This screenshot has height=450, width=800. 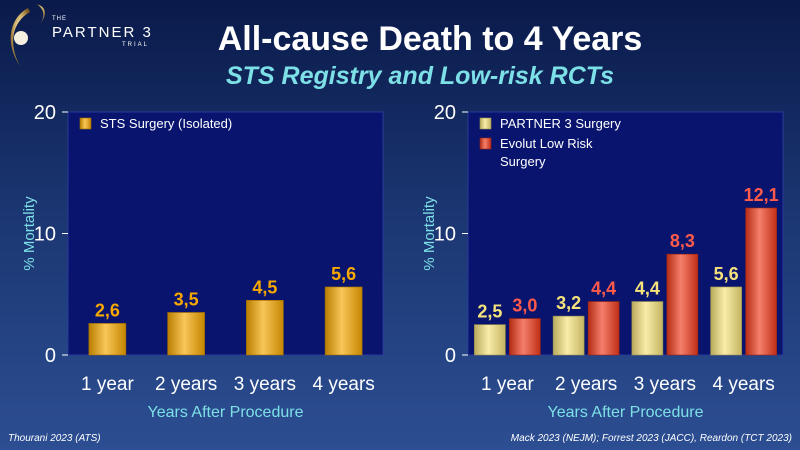 What do you see at coordinates (430, 39) in the screenshot?
I see `page-title: All-cause Death to 4 Years` at bounding box center [430, 39].